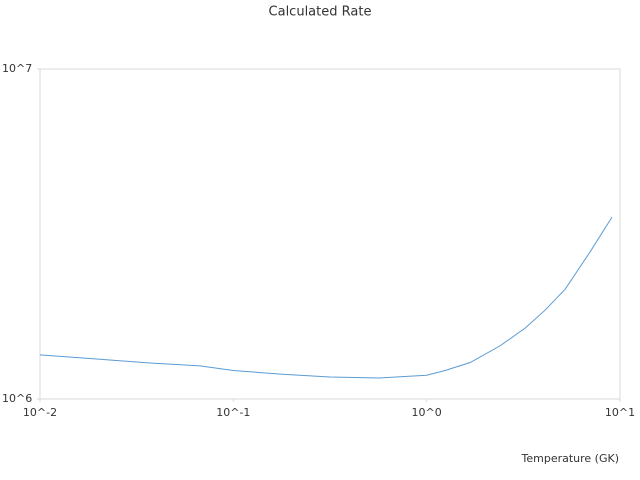  What do you see at coordinates (427, 412) in the screenshot?
I see `x-tick-label: 10^0` at bounding box center [427, 412].